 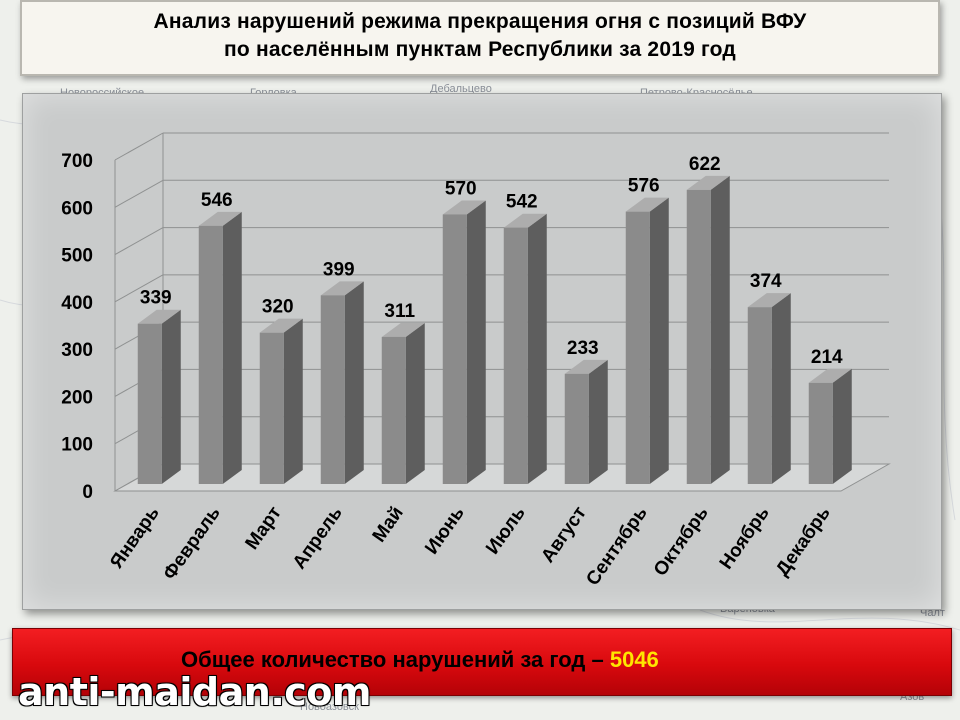 What do you see at coordinates (87, 492) in the screenshot?
I see `y-tick-label: 0` at bounding box center [87, 492].